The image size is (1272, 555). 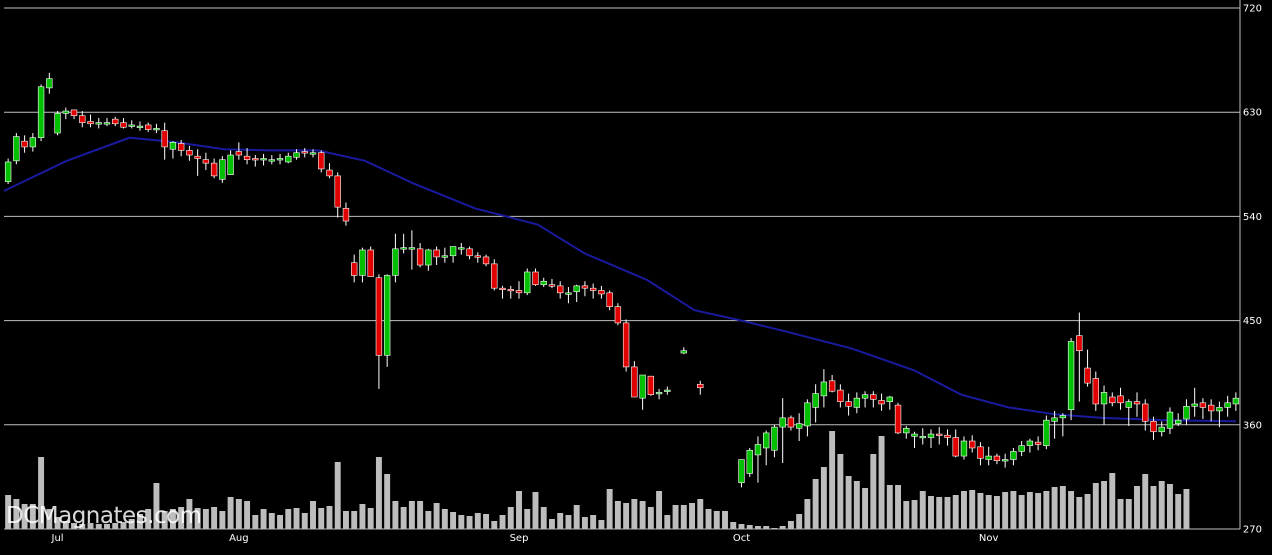 I want to click on y-tick-label: 630, so click(x=1252, y=113).